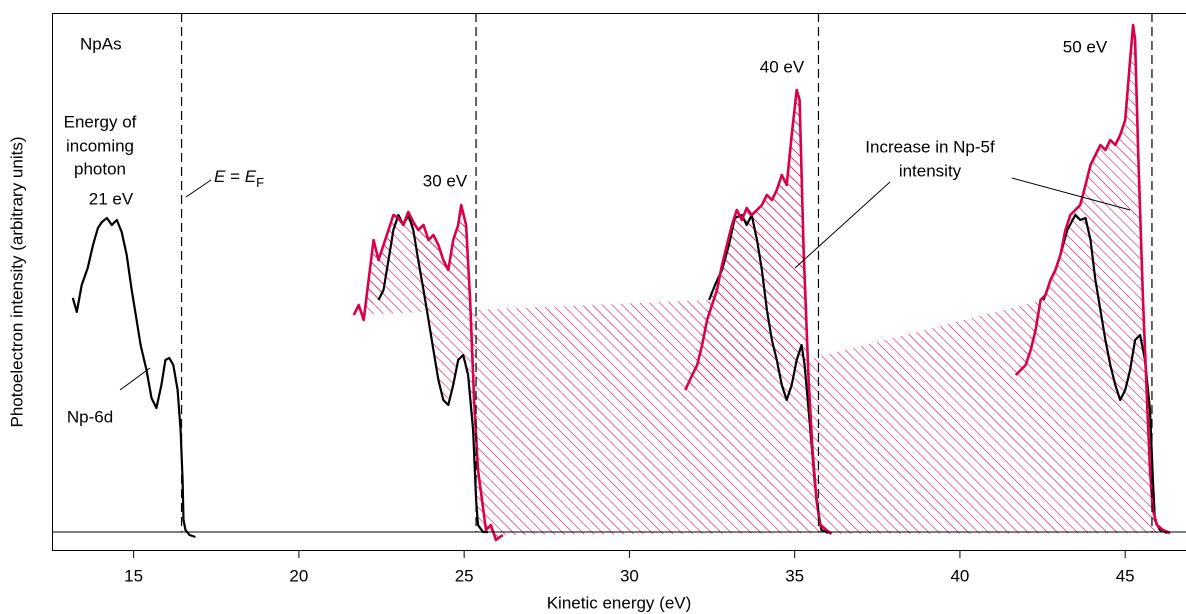 The height and width of the screenshot is (614, 1186). Describe the element at coordinates (100, 121) in the screenshot. I see `photon-label: Energy of` at that location.